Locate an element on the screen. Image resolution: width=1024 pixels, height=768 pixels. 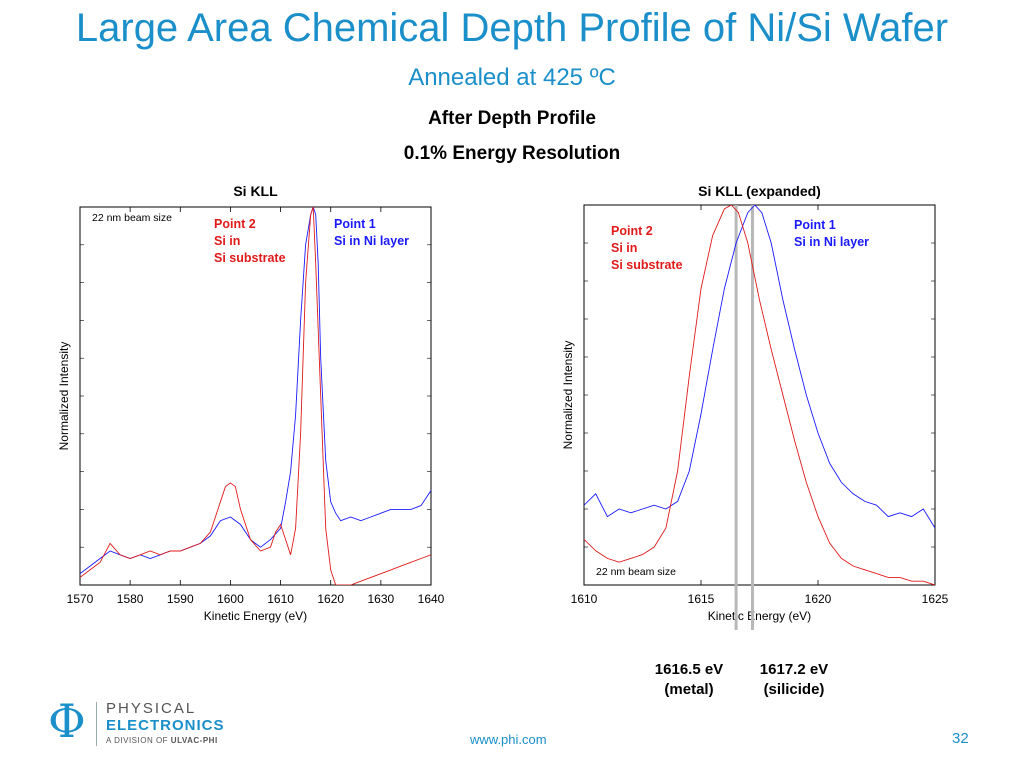
resolution-heading: 0.1% Energy Resolution is located at coordinates (512, 153).